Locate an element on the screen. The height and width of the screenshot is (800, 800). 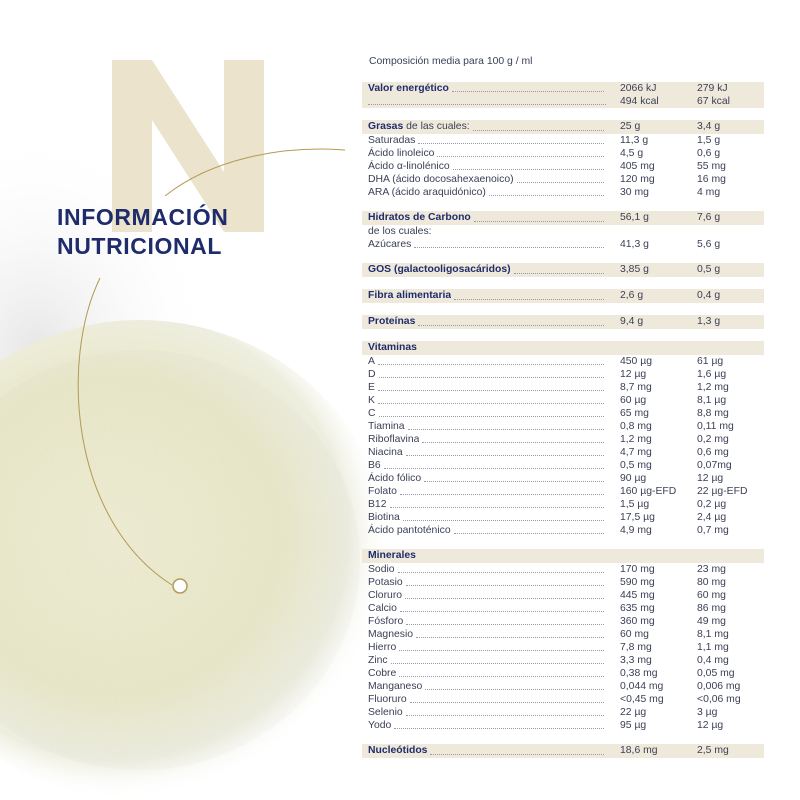
value-per-100g: 41,3 g is located at coordinates (634, 244).